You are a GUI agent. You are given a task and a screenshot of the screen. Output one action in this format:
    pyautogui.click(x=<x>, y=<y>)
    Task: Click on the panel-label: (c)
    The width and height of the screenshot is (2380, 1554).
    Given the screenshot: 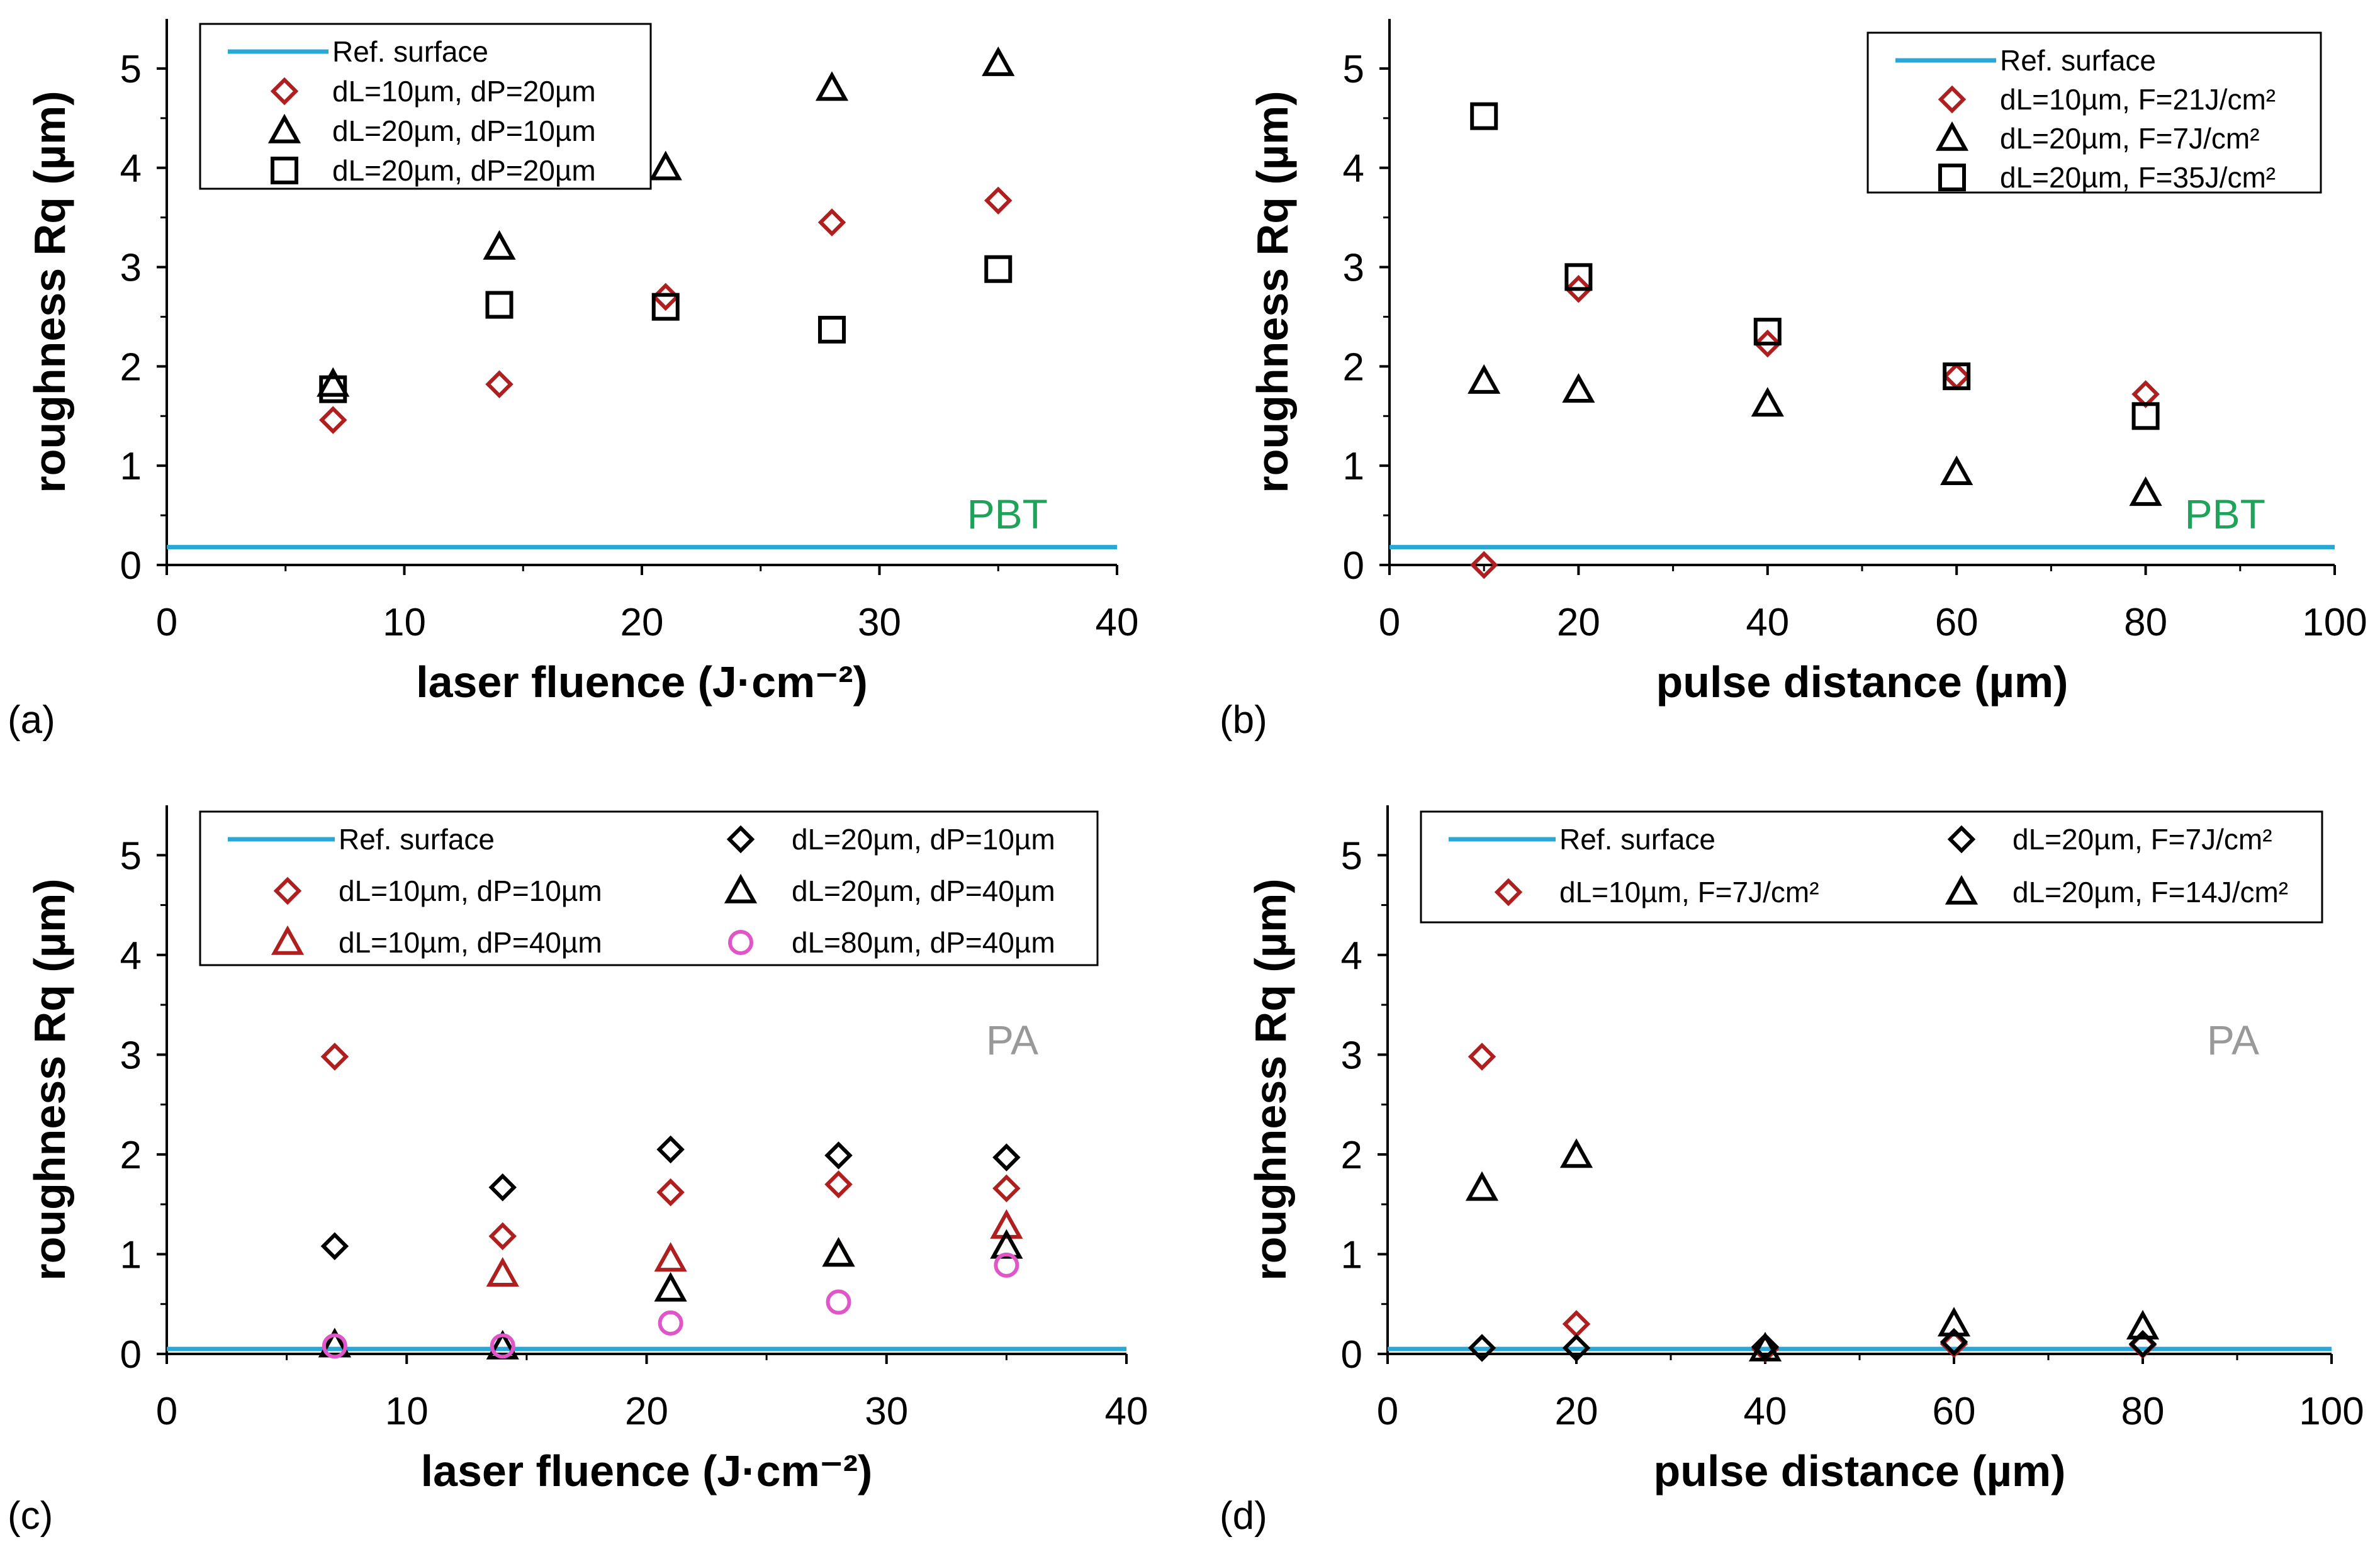 What is the action you would take?
    pyautogui.click(x=30, y=1516)
    